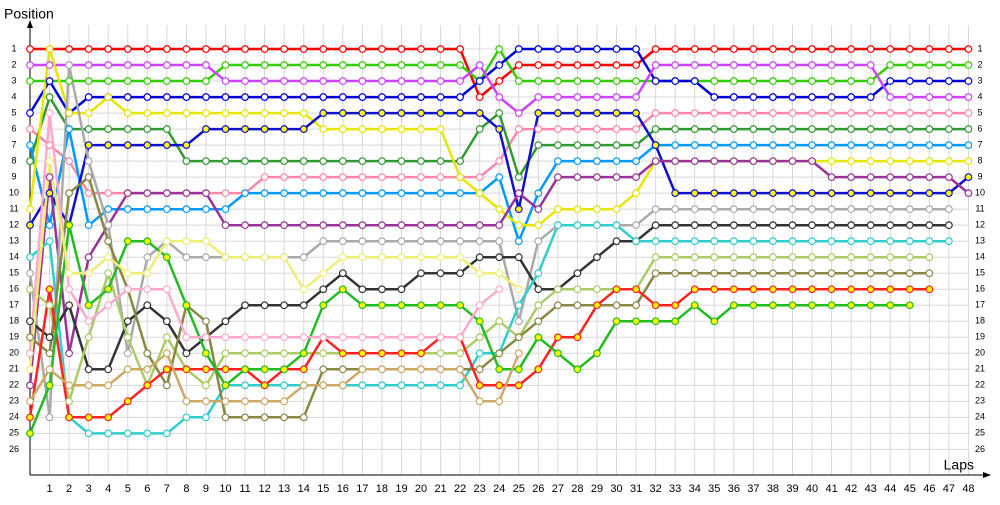 This screenshot has height=505, width=1000. I want to click on y-tick-label-right: 7, so click(979, 144).